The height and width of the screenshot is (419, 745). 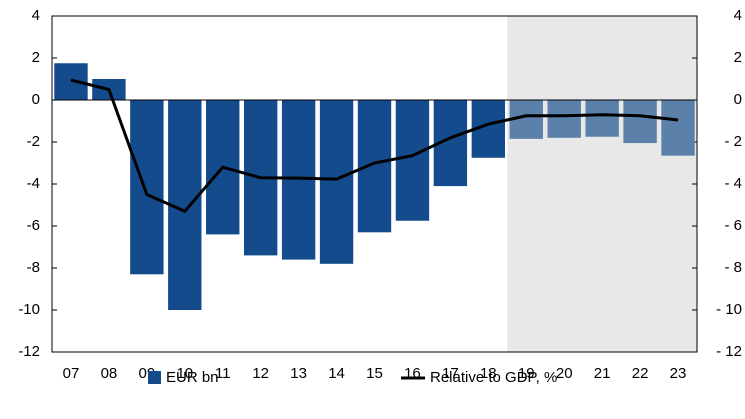 What do you see at coordinates (71, 373) in the screenshot?
I see `x-tick-label: 07` at bounding box center [71, 373].